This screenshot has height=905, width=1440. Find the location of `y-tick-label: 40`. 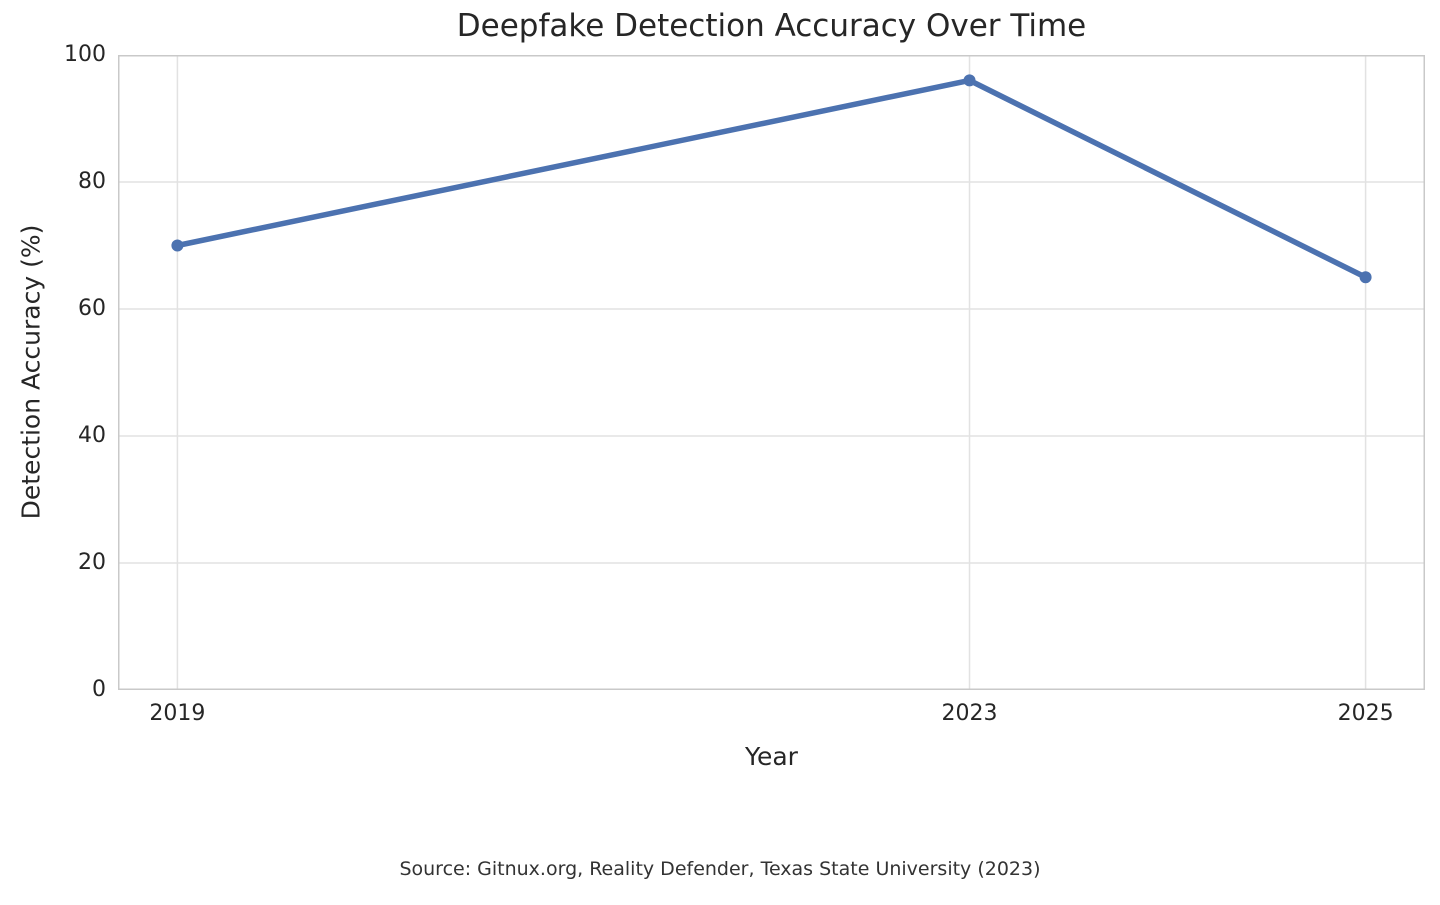

y-tick-label: 40 is located at coordinates (92, 435).